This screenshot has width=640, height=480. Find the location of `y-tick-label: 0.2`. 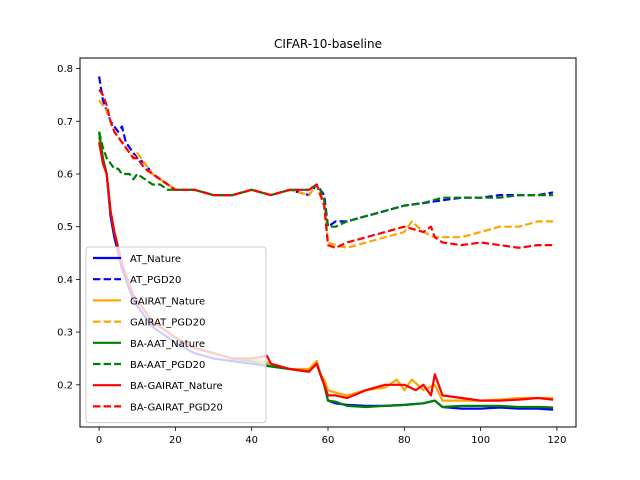

y-tick-label: 0.2 is located at coordinates (65, 385).